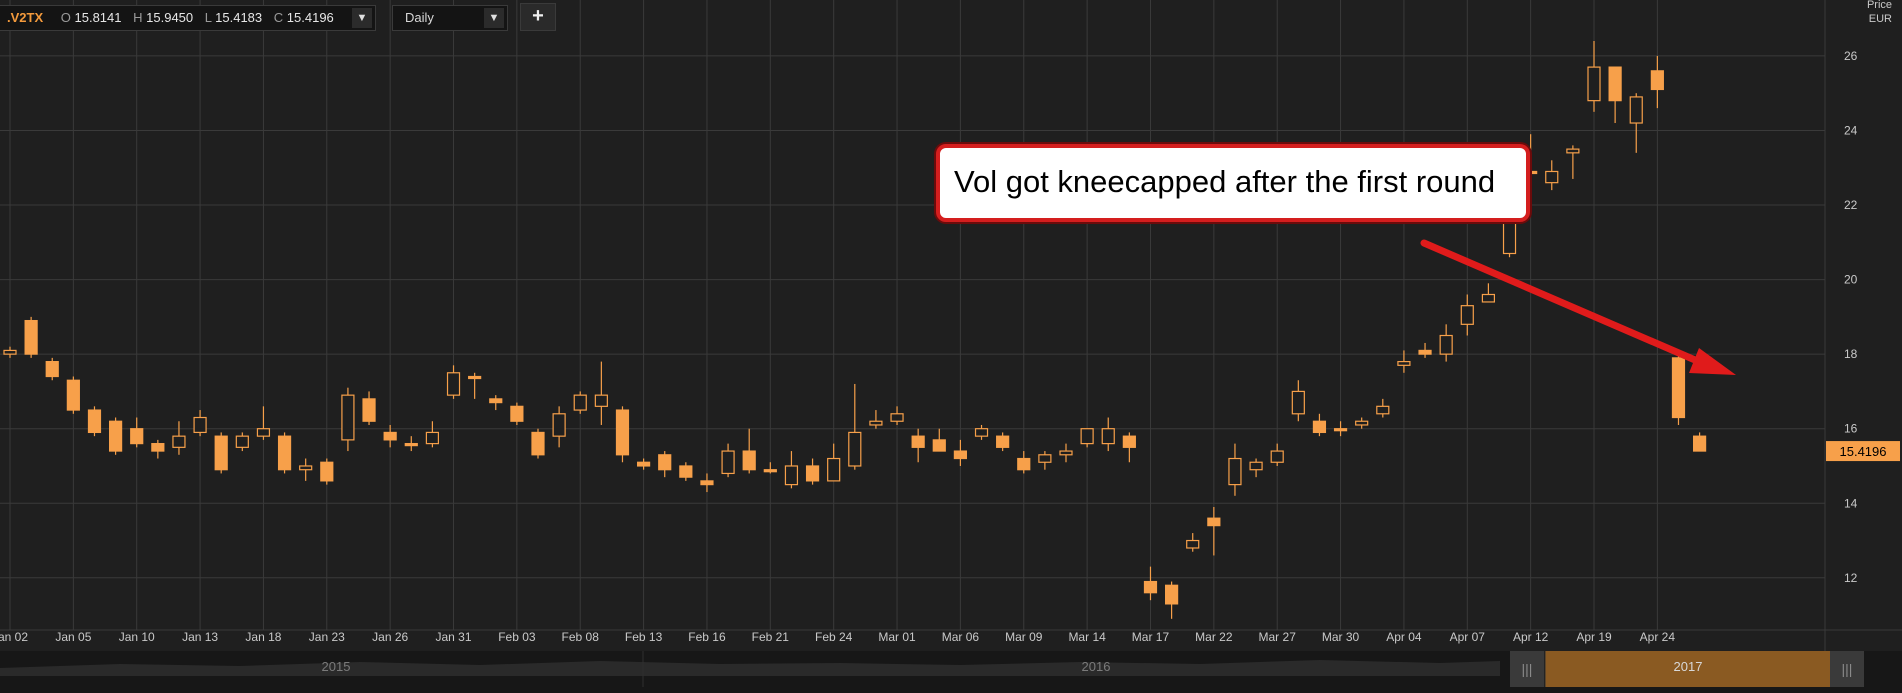 This screenshot has width=1902, height=693. I want to click on navigator-handle-left, so click(1527, 669).